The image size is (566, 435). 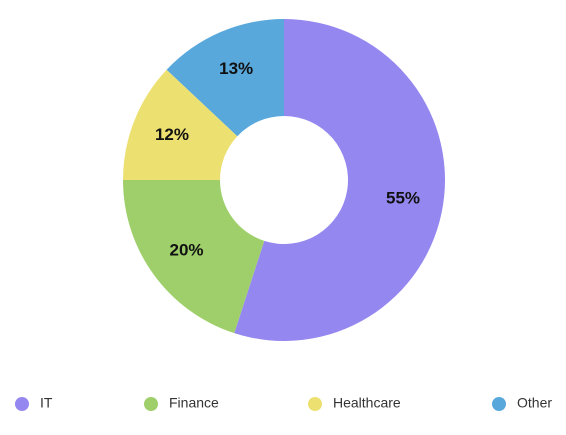 I want to click on value-label: 12%, so click(x=172, y=134).